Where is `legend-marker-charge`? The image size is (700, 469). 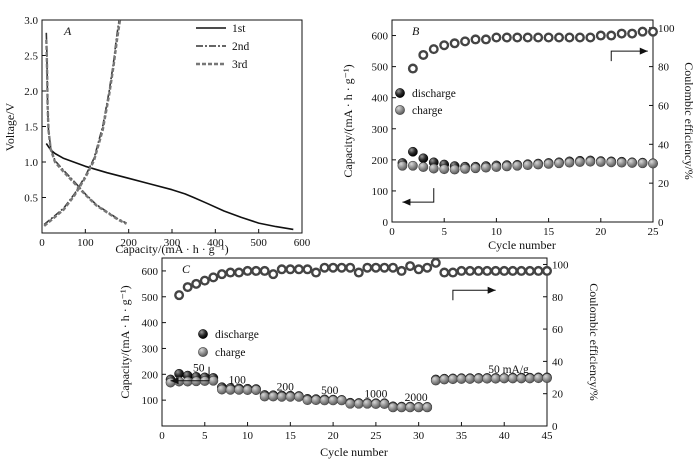
legend-marker-charge is located at coordinates (400, 110).